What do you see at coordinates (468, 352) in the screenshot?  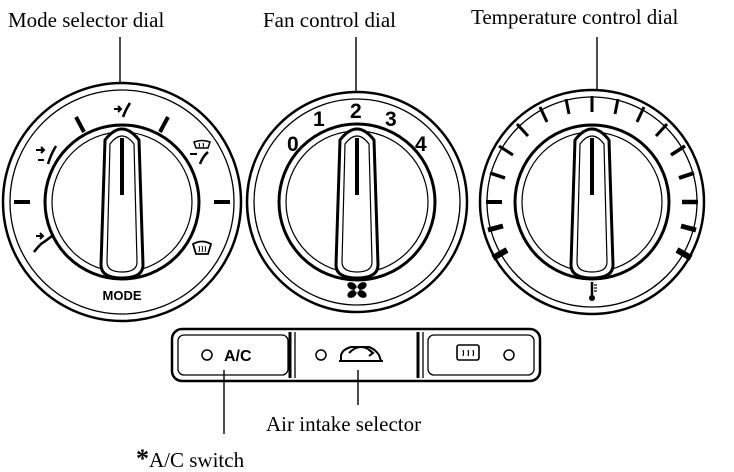 I see `rear-defroster-icon` at bounding box center [468, 352].